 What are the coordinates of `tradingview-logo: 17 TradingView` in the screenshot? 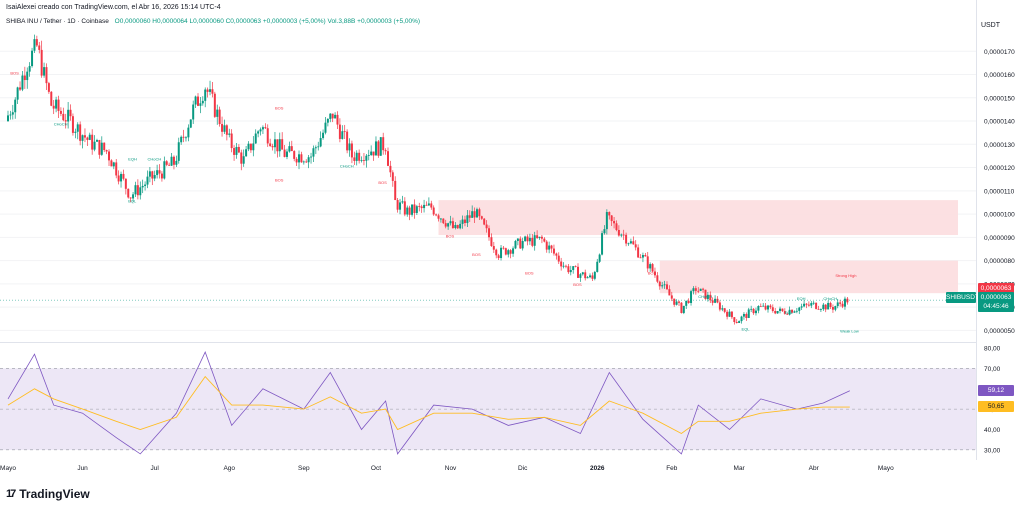 It's located at (48, 494).